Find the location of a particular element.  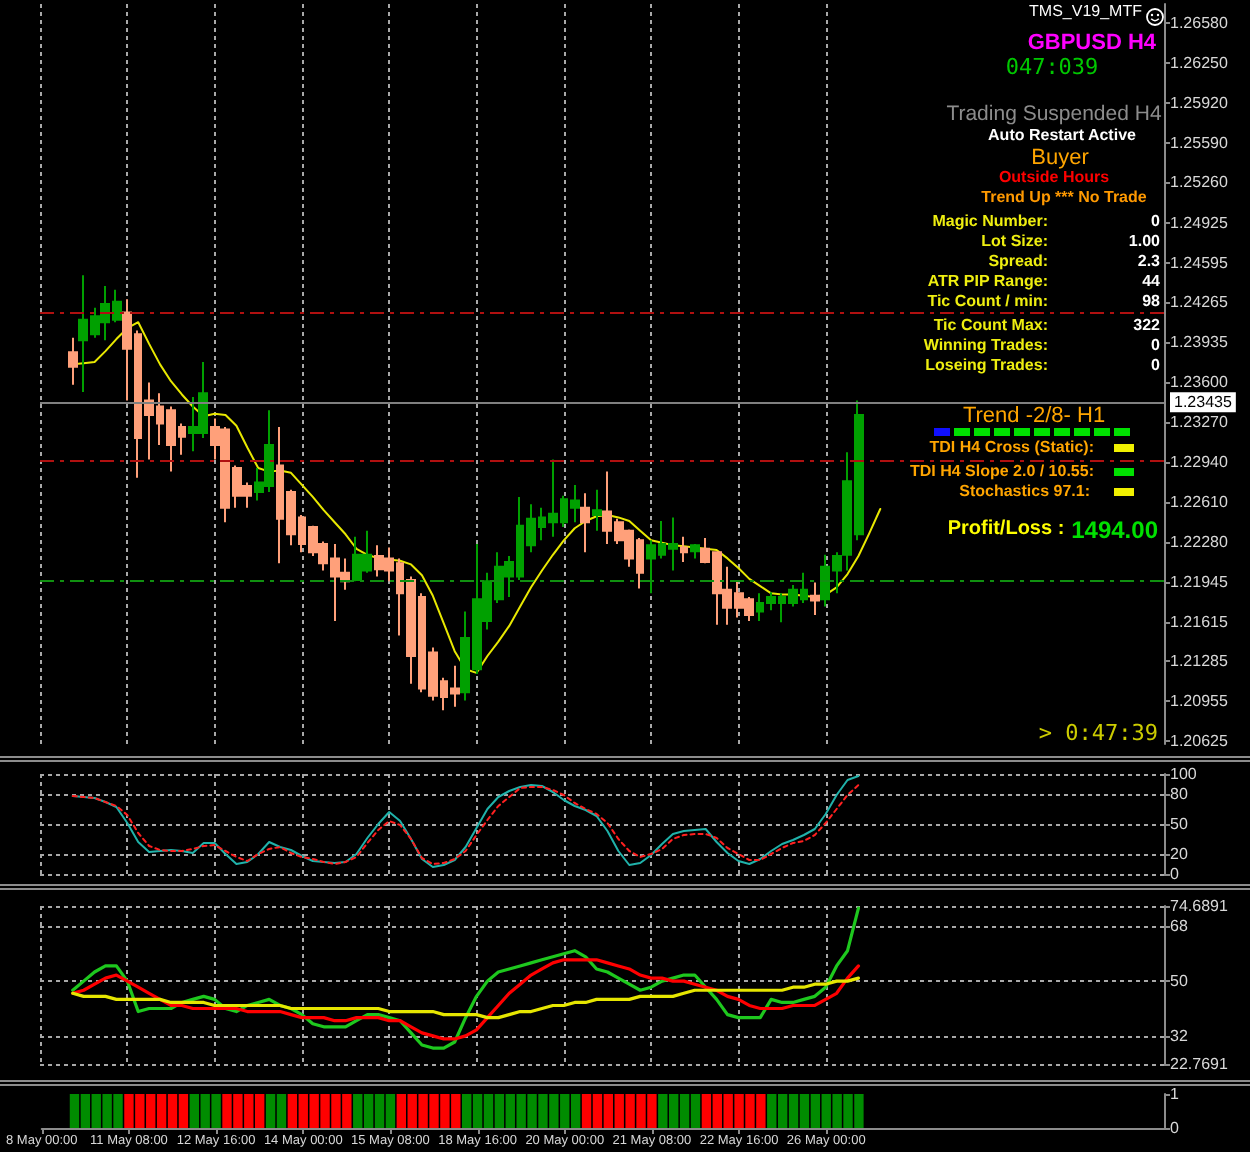

y-tick-label: 80 is located at coordinates (1179, 794).